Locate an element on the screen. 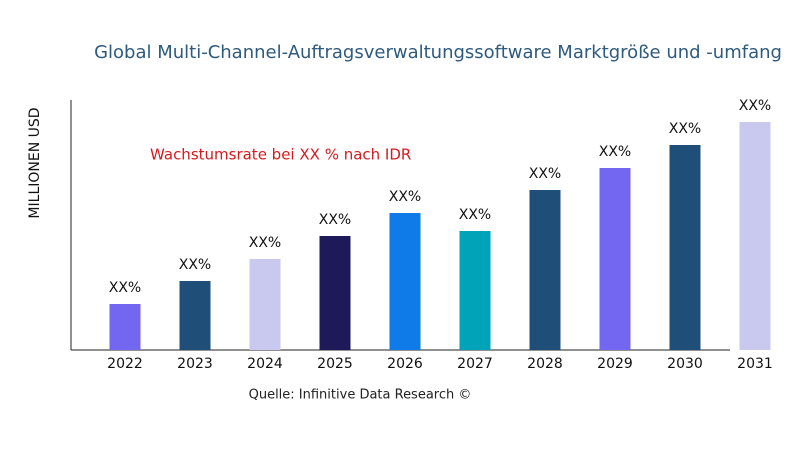 Image resolution: width=800 pixels, height=454 pixels. x-tick-label: 2023 is located at coordinates (195, 364).